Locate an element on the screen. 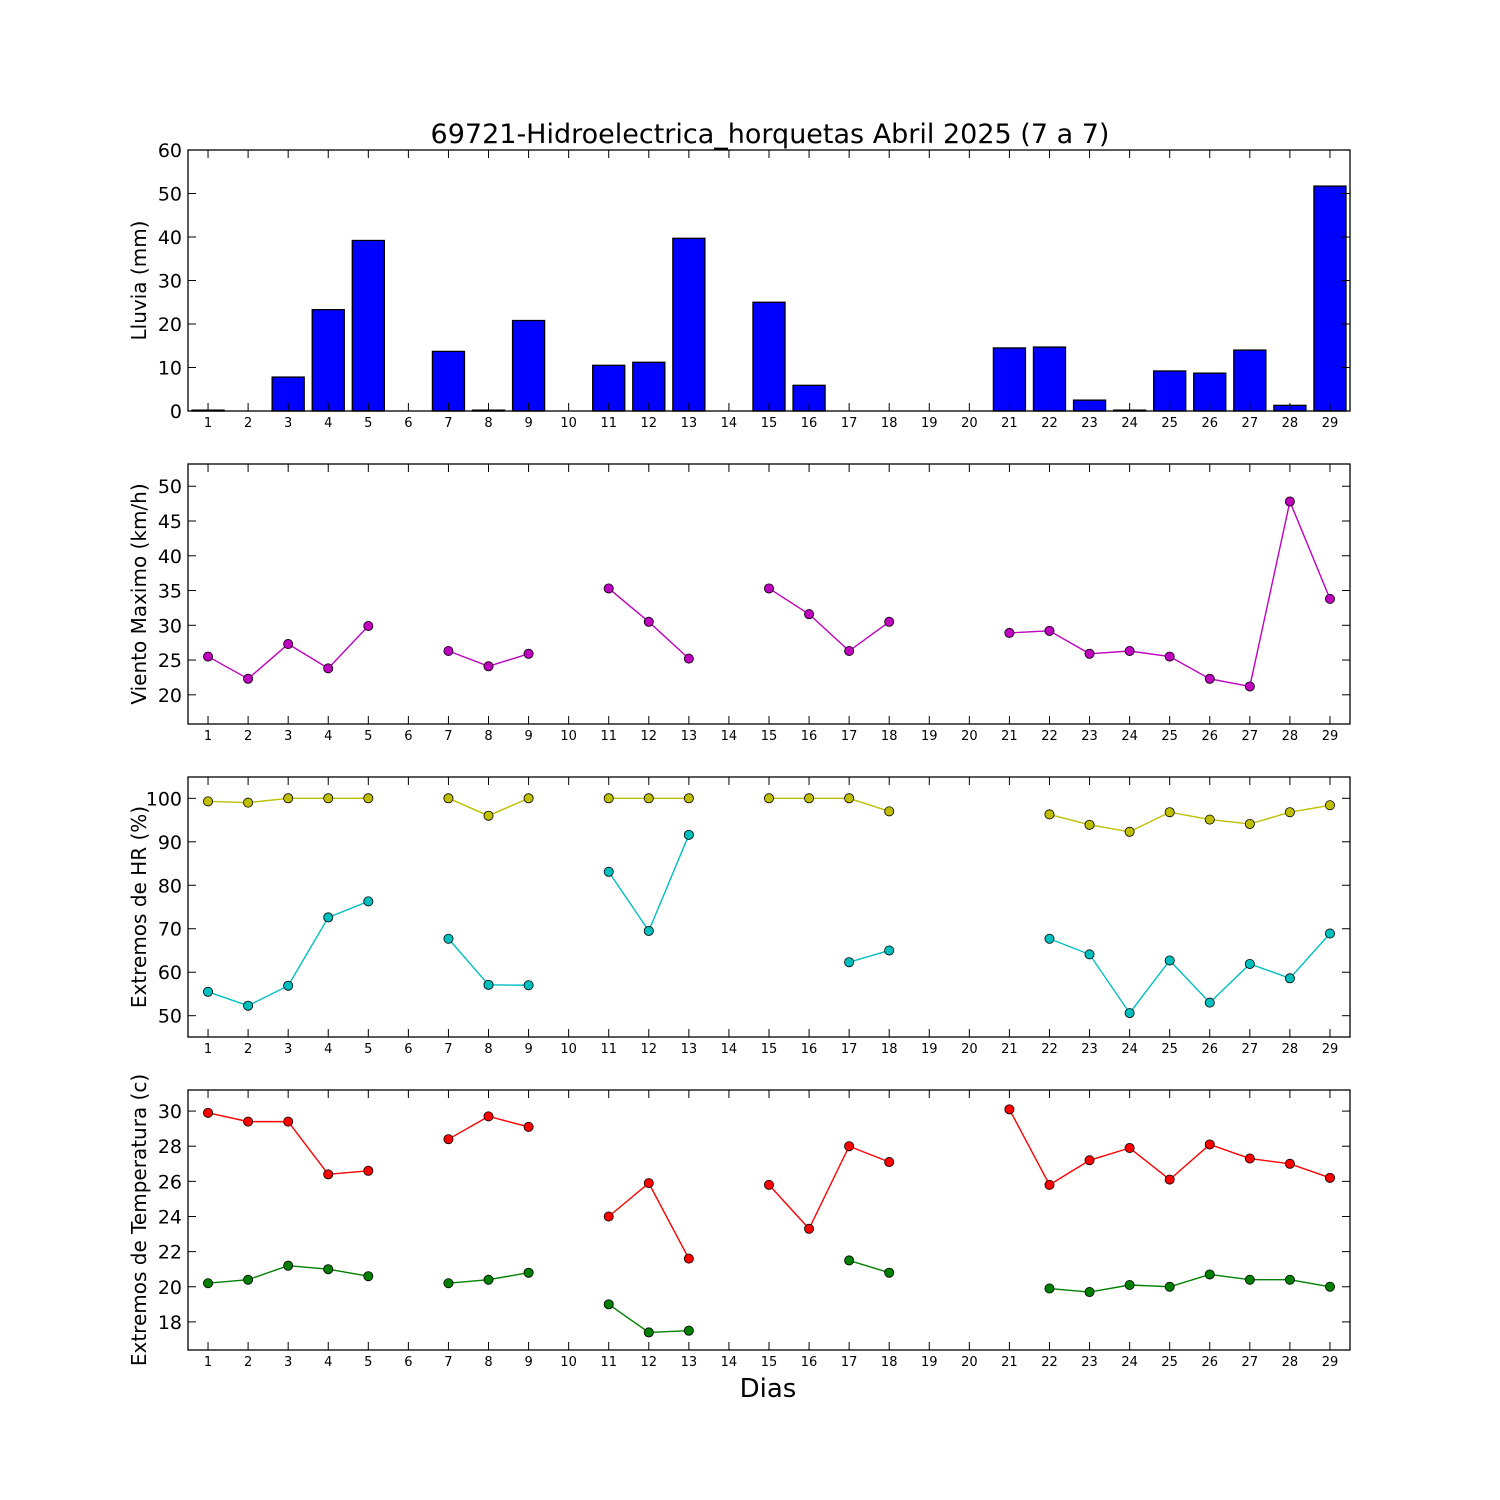 The width and height of the screenshot is (1500, 1500). rain-ytick-label: 40 is located at coordinates (170, 238).